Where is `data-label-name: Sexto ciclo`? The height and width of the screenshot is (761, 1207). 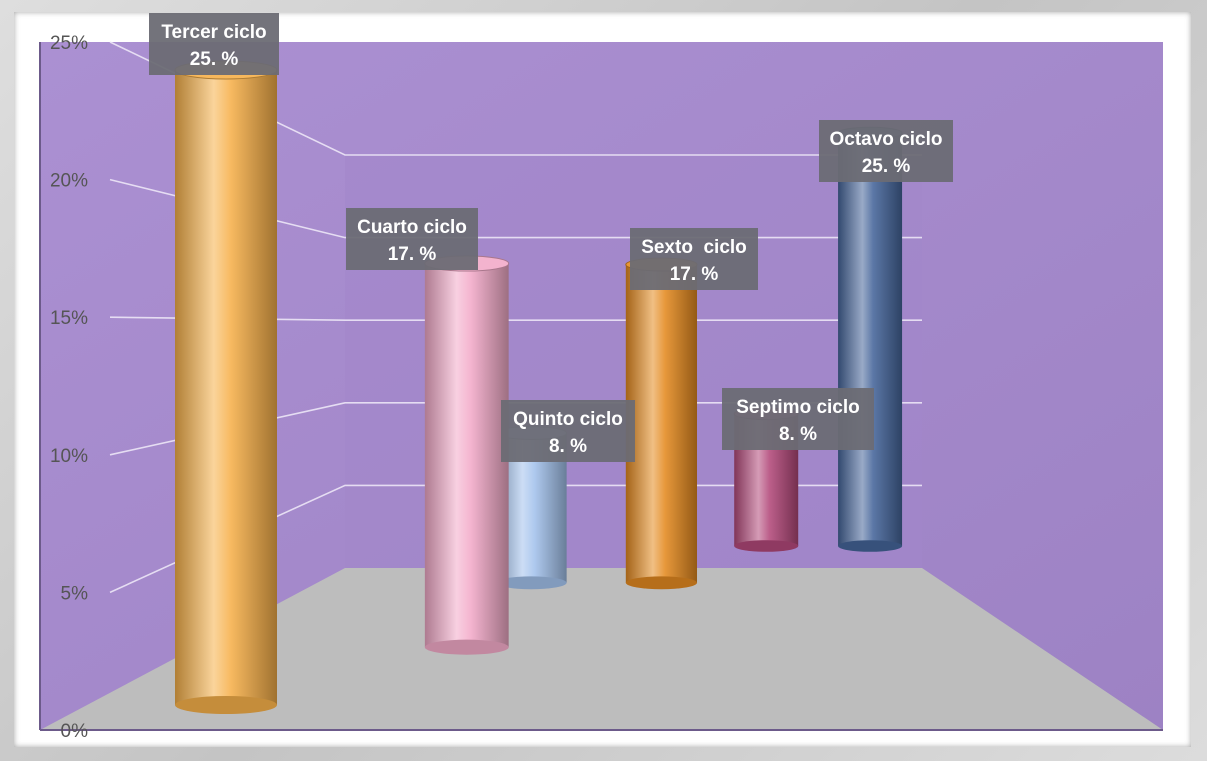
data-label-name: Sexto ciclo is located at coordinates (694, 247).